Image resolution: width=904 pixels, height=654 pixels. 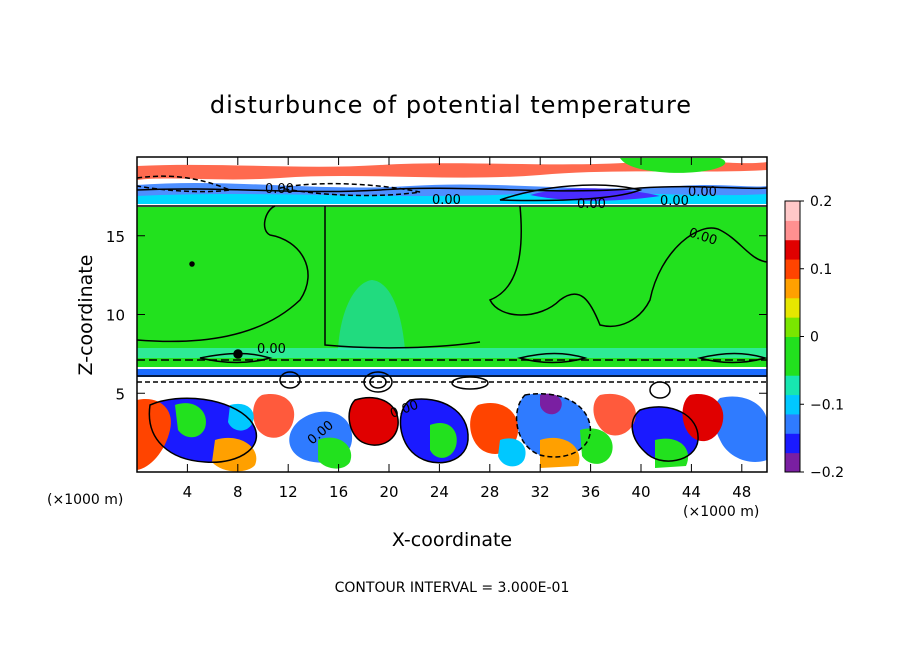 I want to click on x-tick-label: 40, so click(x=640, y=492).